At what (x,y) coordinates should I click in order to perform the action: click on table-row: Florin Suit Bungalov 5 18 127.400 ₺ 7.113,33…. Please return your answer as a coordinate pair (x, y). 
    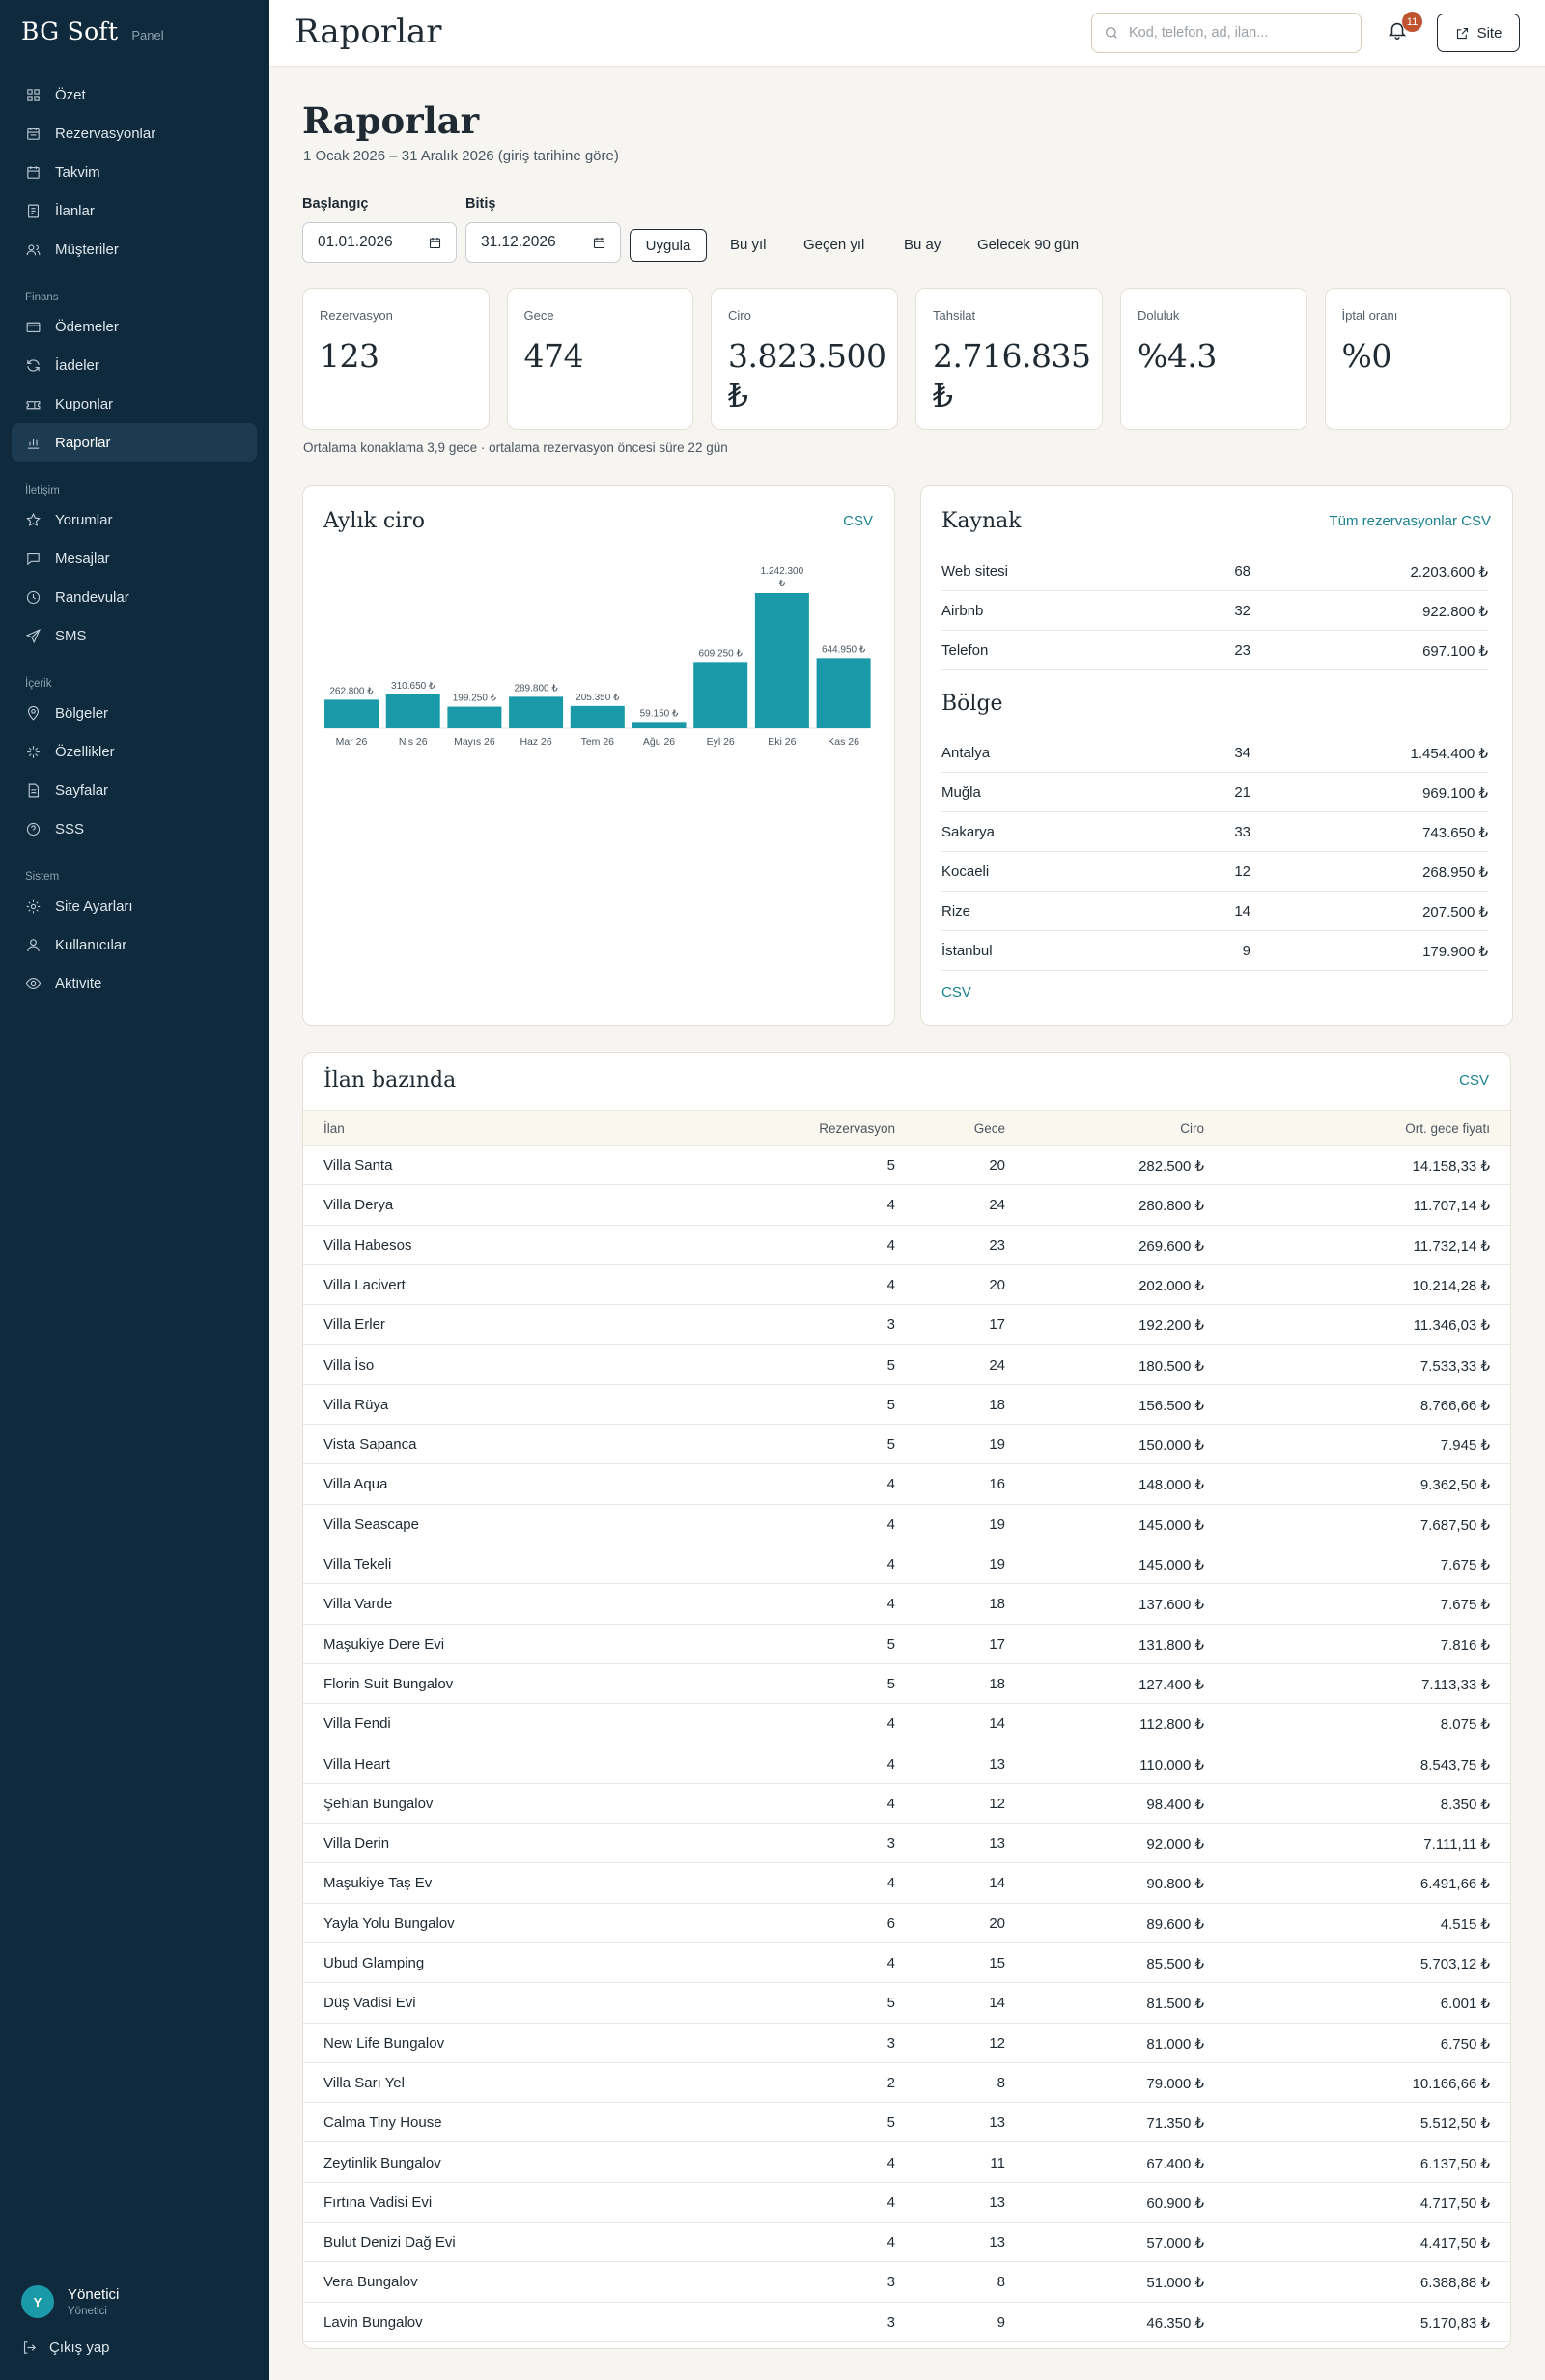
    Looking at the image, I should click on (906, 1685).